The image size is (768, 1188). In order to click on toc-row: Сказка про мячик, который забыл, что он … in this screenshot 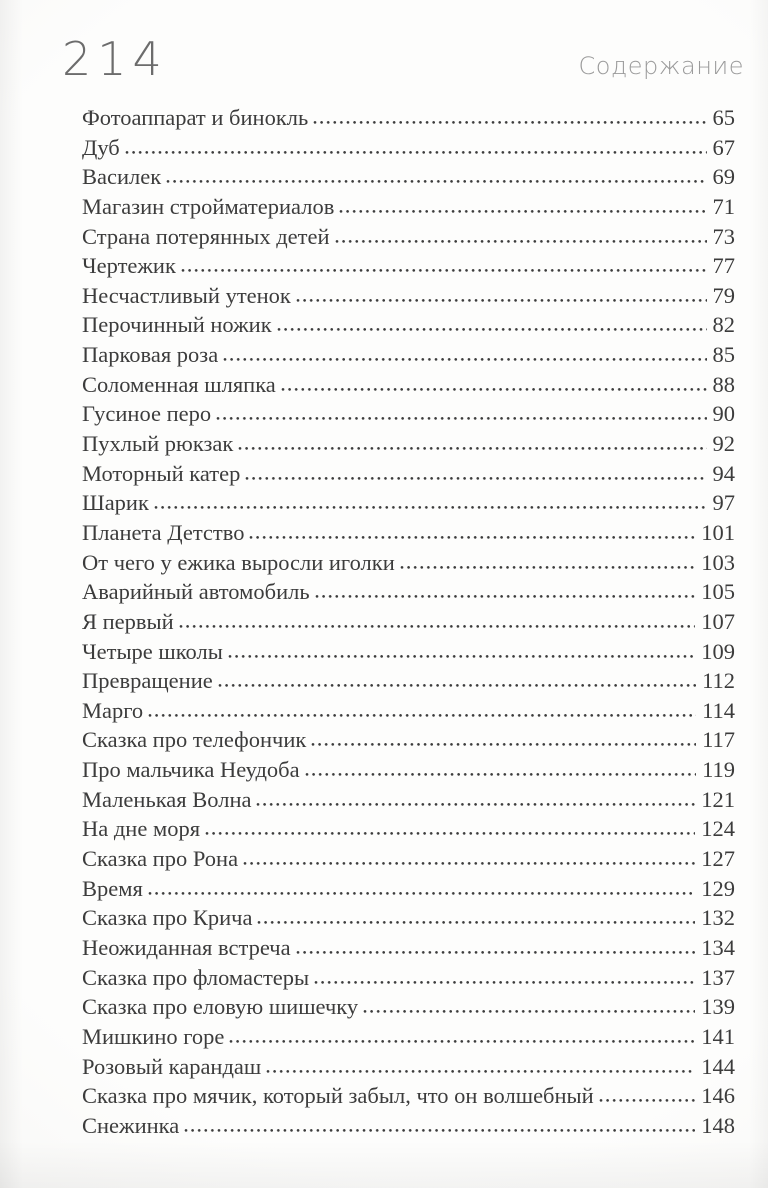, I will do `click(408, 1096)`.